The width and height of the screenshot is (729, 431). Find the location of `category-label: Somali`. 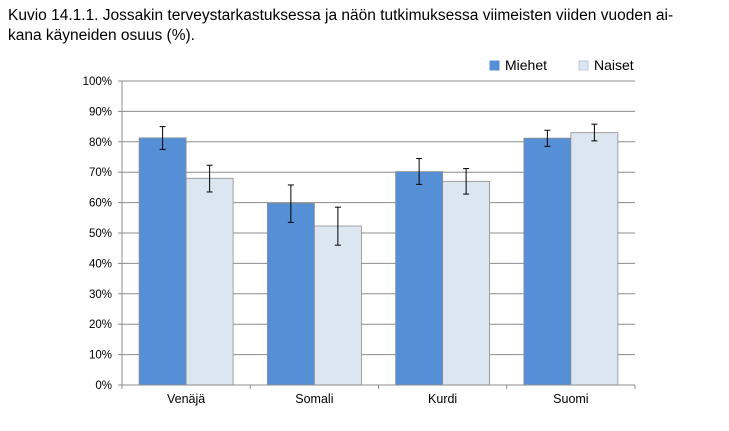

category-label: Somali is located at coordinates (314, 399).